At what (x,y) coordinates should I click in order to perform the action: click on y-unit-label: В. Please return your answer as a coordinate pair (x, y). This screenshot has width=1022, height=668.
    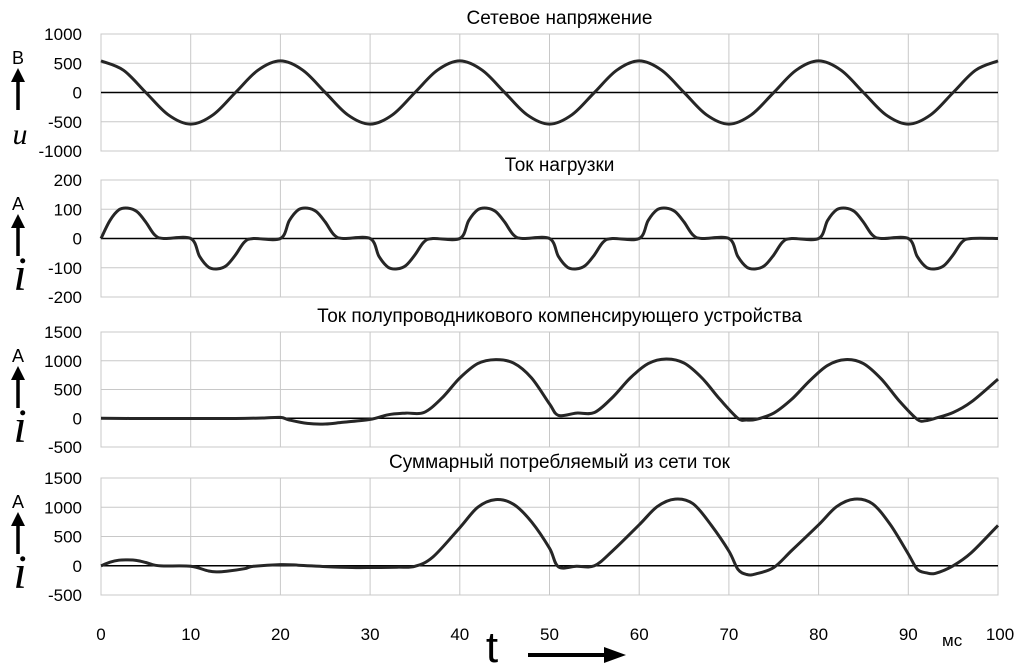
    Looking at the image, I should click on (18, 58).